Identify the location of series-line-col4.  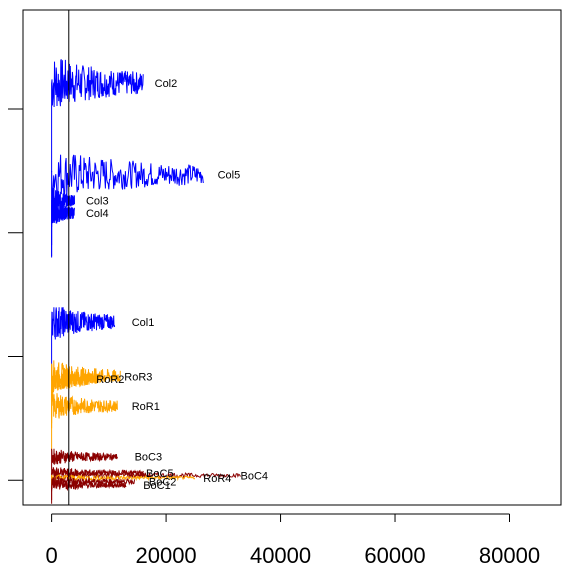
(63, 230).